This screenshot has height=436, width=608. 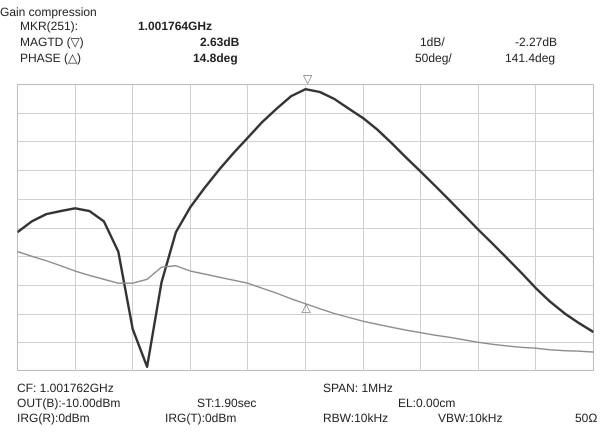 What do you see at coordinates (307, 307) in the screenshot?
I see `annotation: △` at bounding box center [307, 307].